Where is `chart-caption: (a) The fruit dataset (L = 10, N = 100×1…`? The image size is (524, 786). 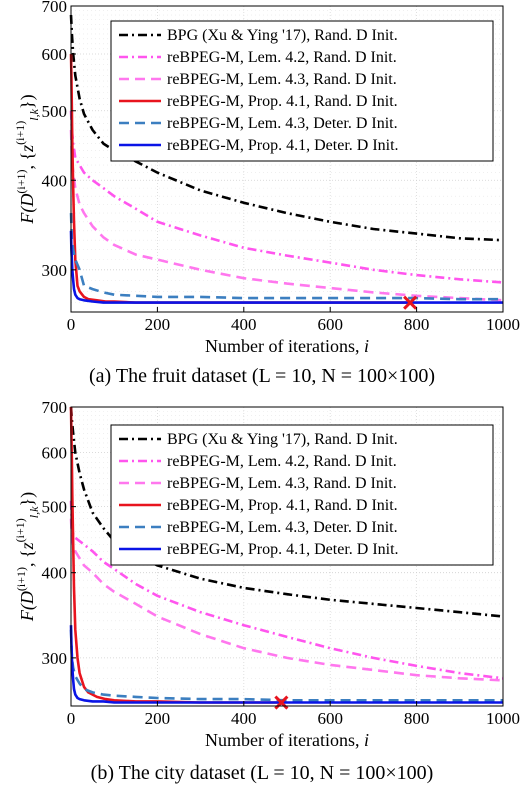
chart-caption: (a) The fruit dataset (L = 10, N = 100×1… is located at coordinates (262, 376).